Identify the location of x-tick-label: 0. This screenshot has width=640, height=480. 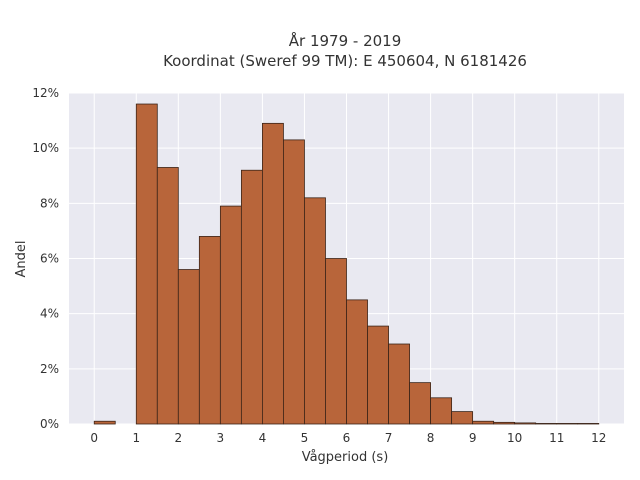
(94, 438).